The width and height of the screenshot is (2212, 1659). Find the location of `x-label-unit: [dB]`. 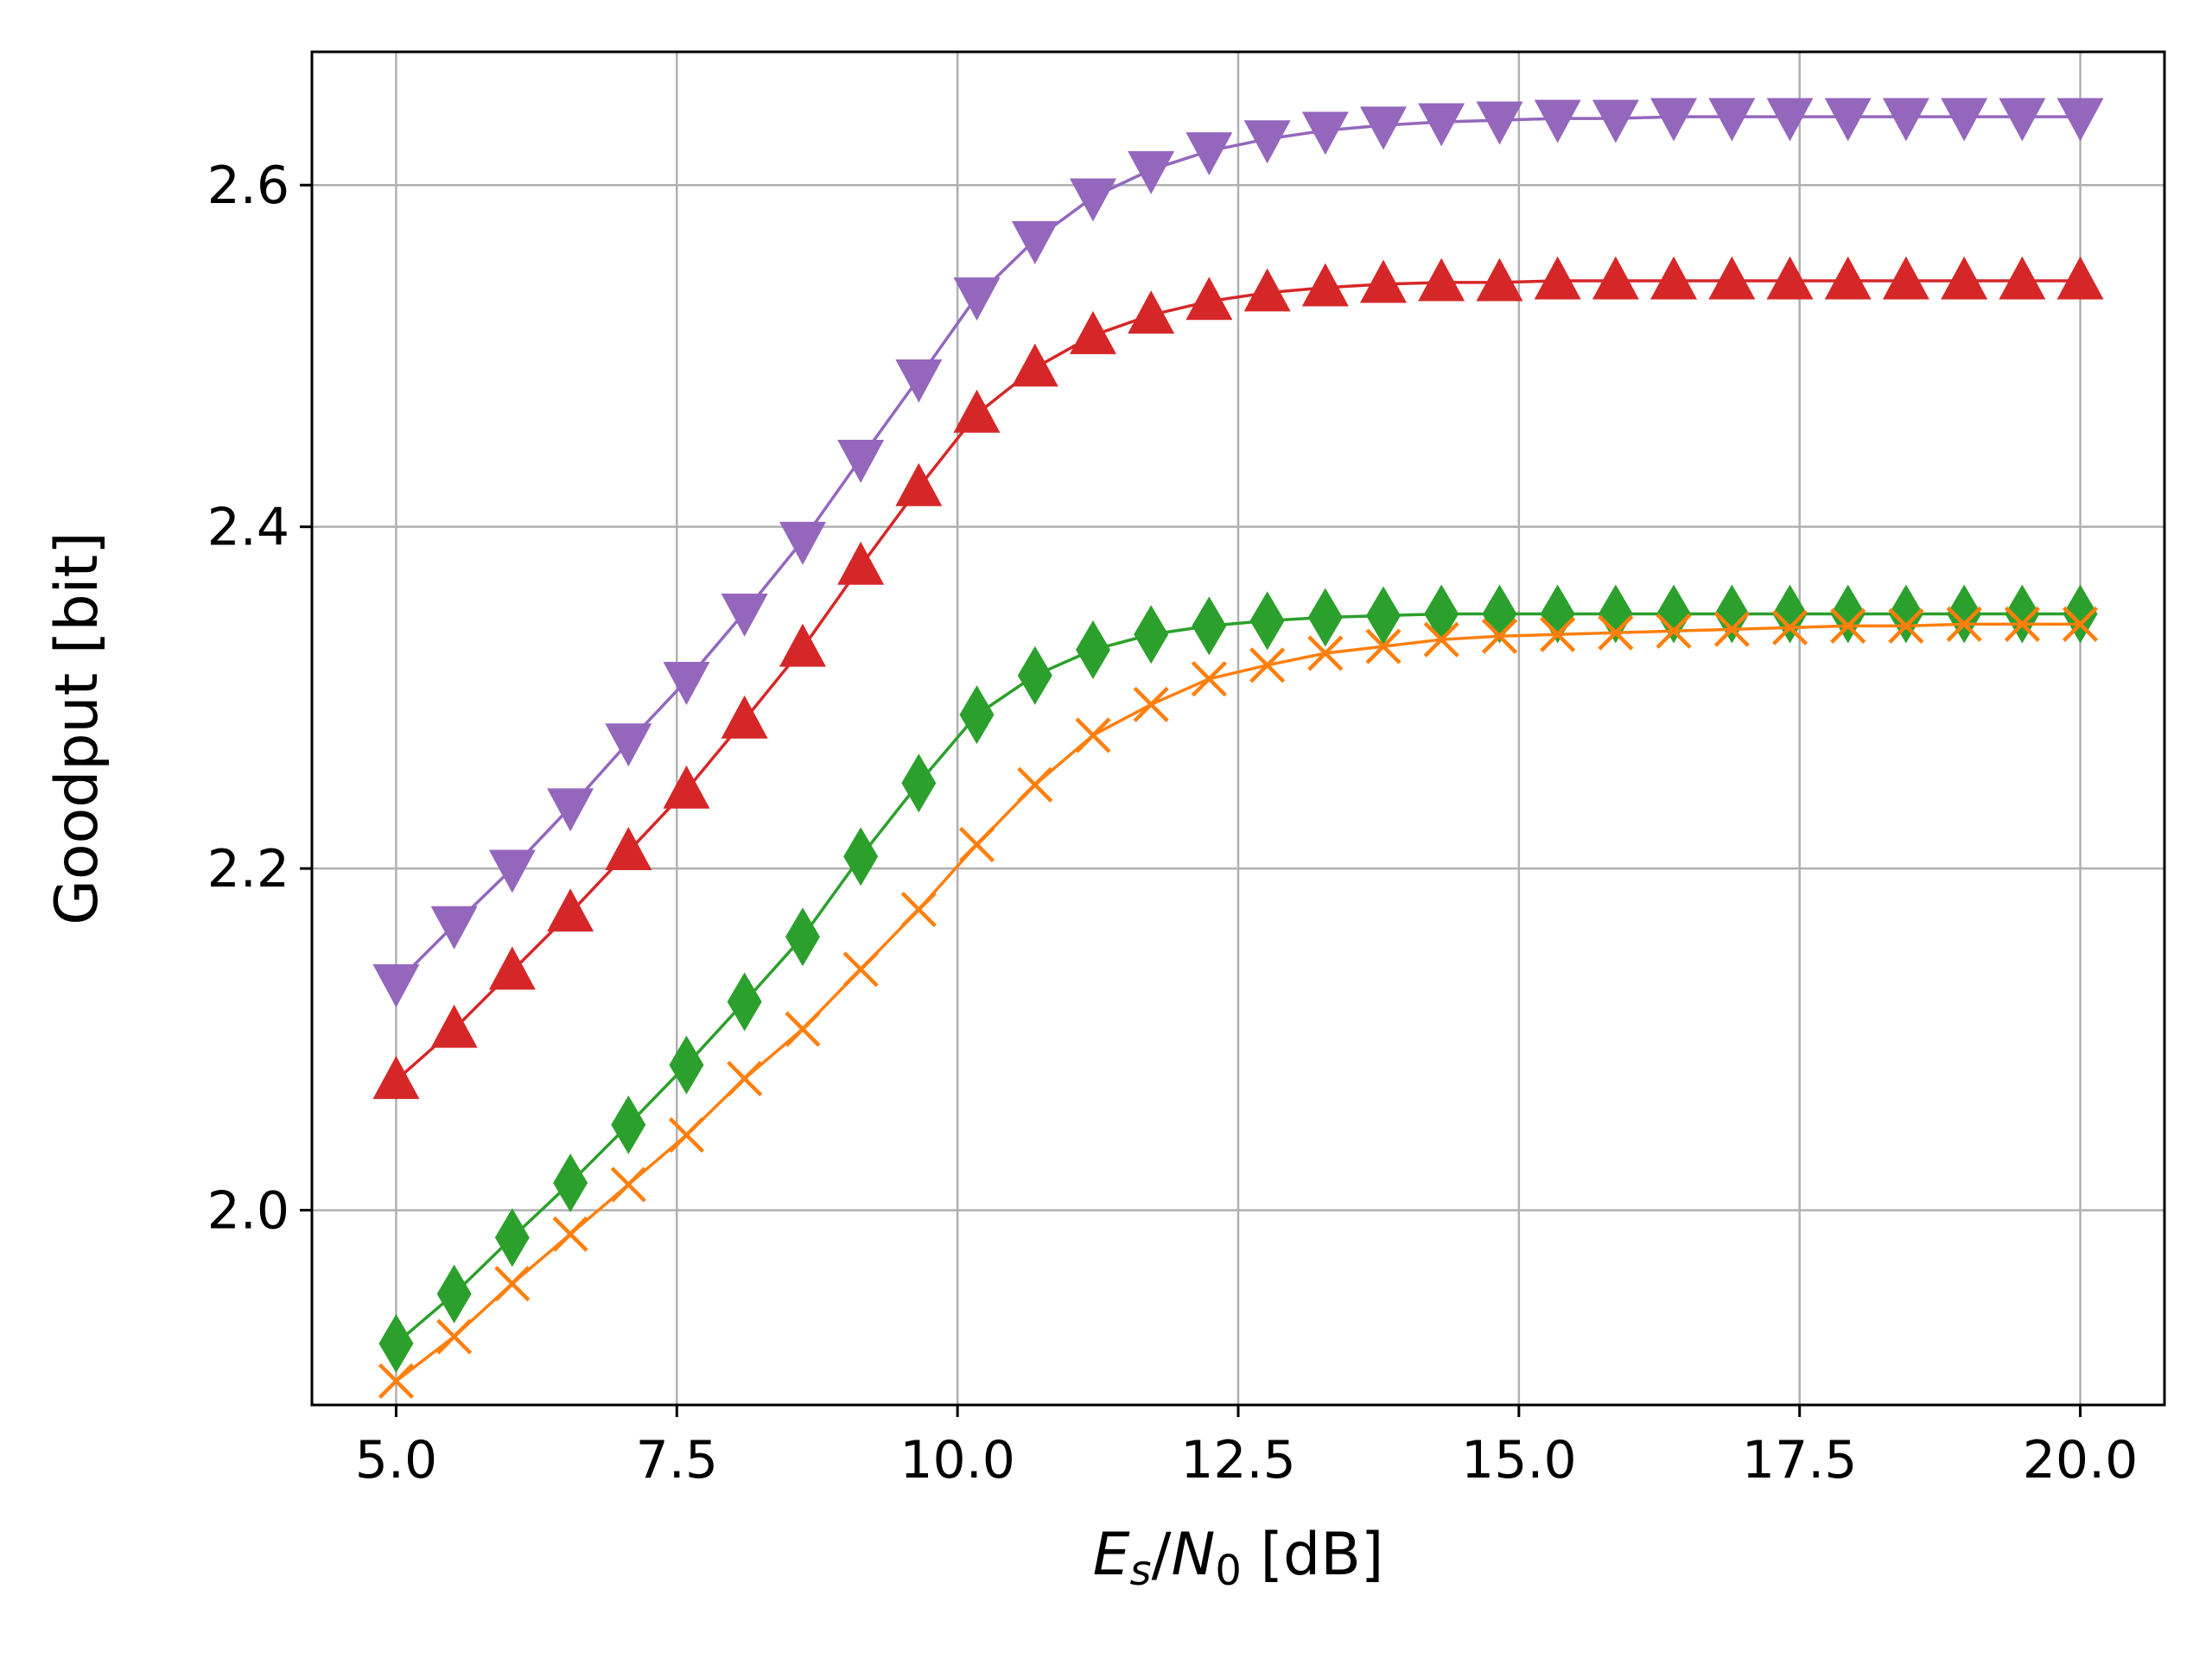

x-label-unit: [dB] is located at coordinates (1313, 1555).